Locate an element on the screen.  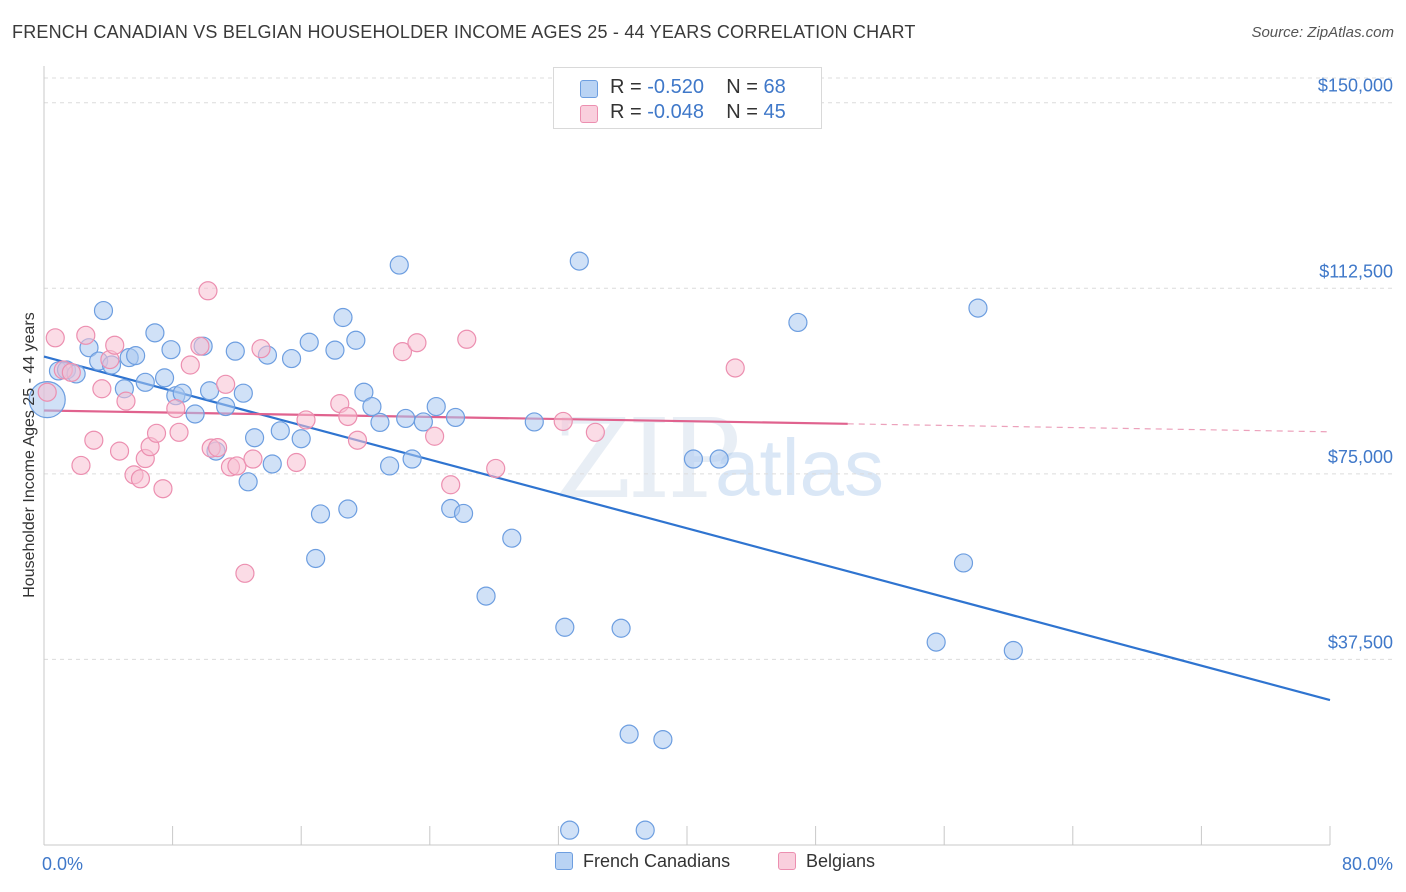
x-tick-label: 80.0% is located at coordinates (1367, 864).